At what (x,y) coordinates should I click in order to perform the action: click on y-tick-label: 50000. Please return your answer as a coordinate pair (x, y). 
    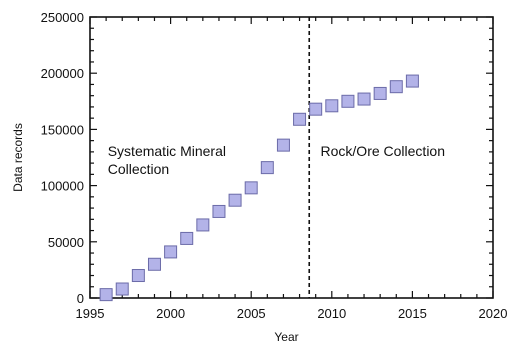
    Looking at the image, I should click on (66, 242).